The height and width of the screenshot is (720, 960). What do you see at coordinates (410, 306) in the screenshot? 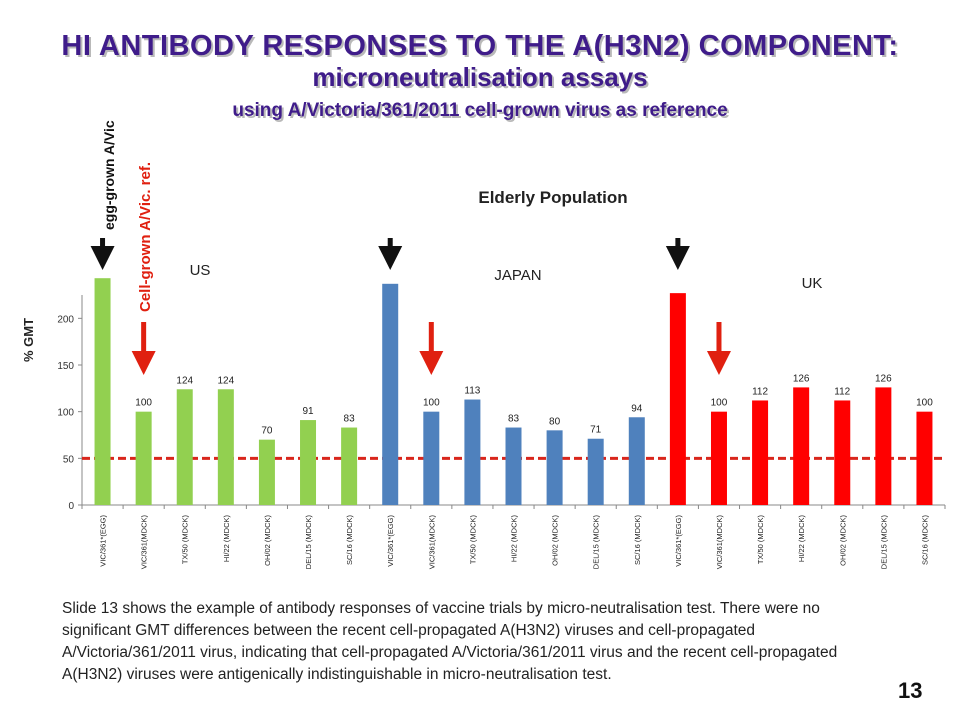
I see `arrows` at bounding box center [410, 306].